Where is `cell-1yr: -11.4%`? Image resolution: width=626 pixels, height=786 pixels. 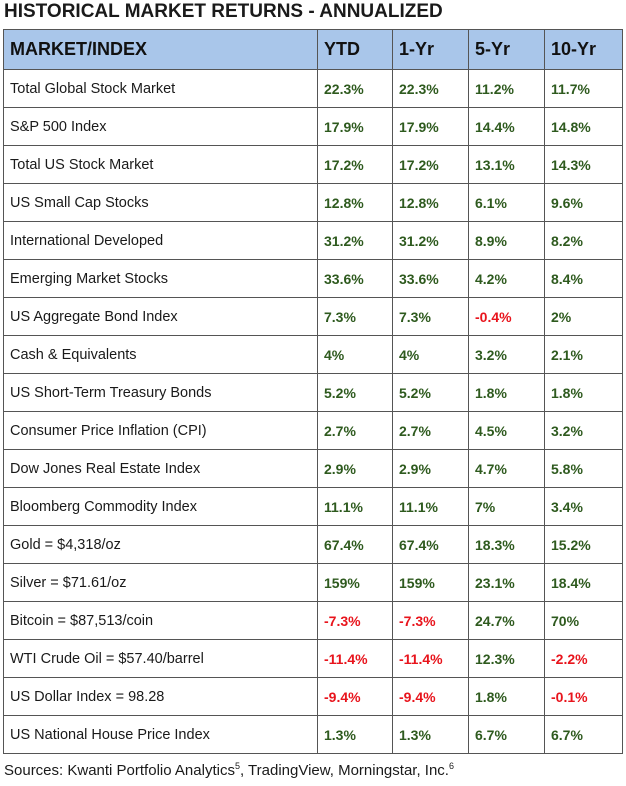 cell-1yr: -11.4% is located at coordinates (430, 658).